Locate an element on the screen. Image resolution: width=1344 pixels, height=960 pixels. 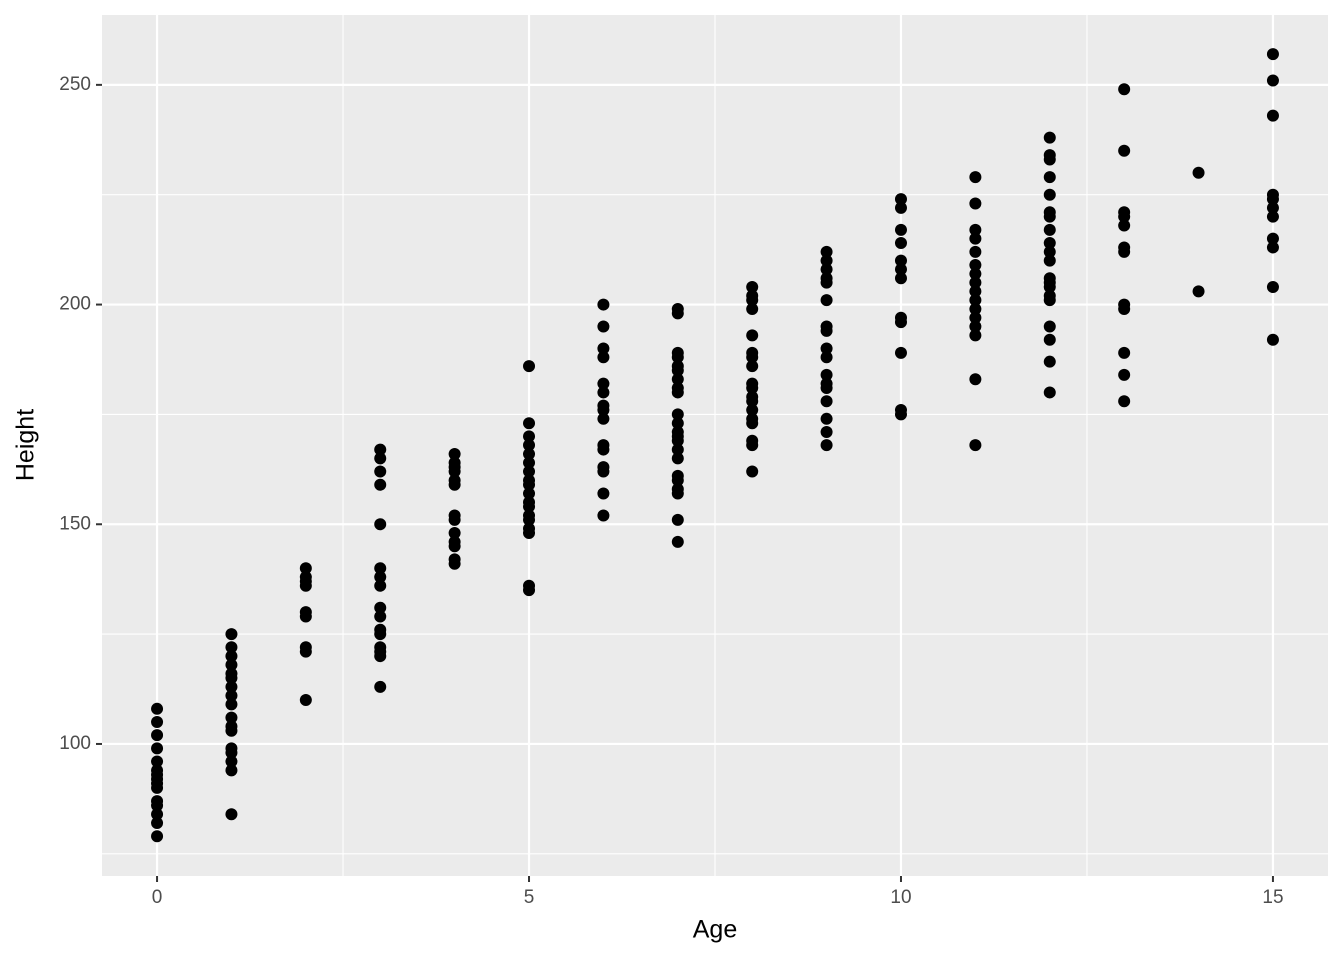
y-axis-title: Height is located at coordinates (26, 445).